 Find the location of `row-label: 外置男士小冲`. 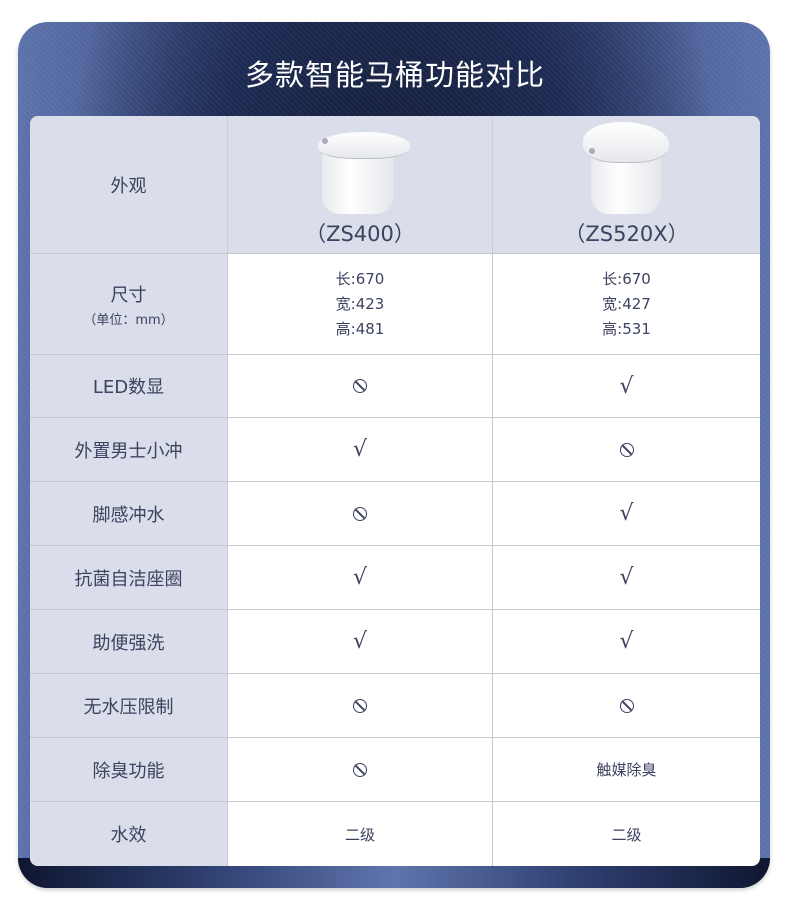

row-label: 外置男士小冲 is located at coordinates (128, 449).